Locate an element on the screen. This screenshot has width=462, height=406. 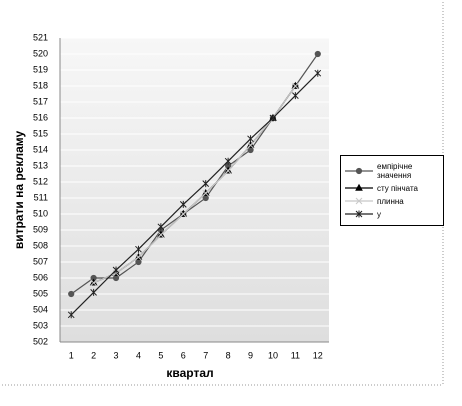
y-axis-title: витрати на рекламу is located at coordinates (19, 190).